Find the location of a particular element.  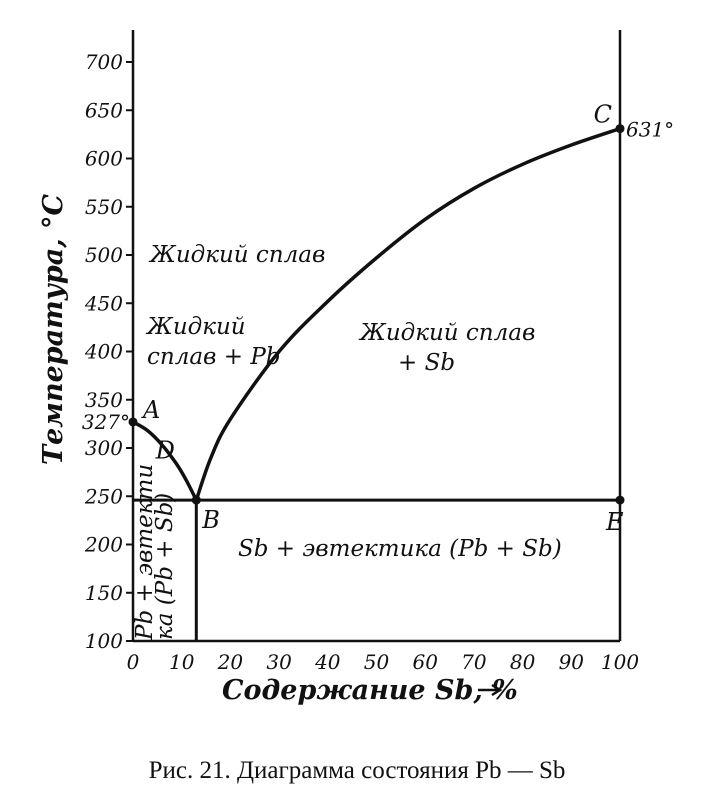

x-axis-arrow is located at coordinates (490, 690).